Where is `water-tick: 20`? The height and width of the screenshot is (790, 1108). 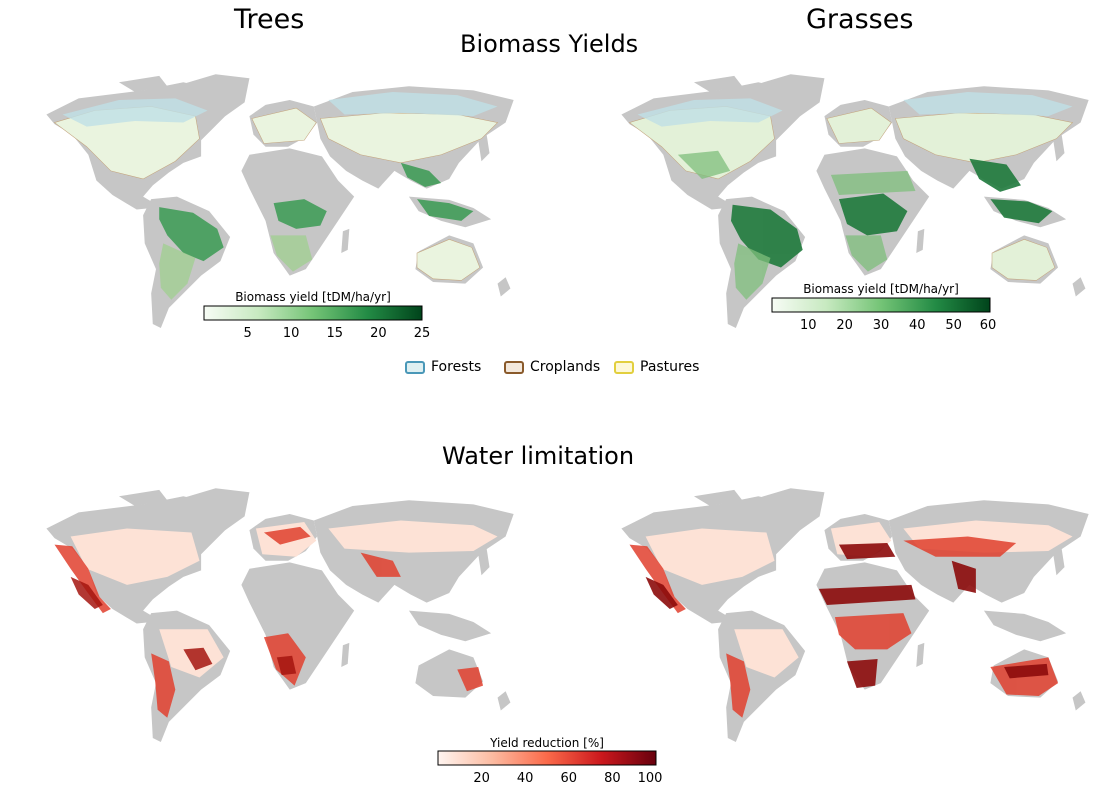
water-tick: 20 is located at coordinates (481, 778).